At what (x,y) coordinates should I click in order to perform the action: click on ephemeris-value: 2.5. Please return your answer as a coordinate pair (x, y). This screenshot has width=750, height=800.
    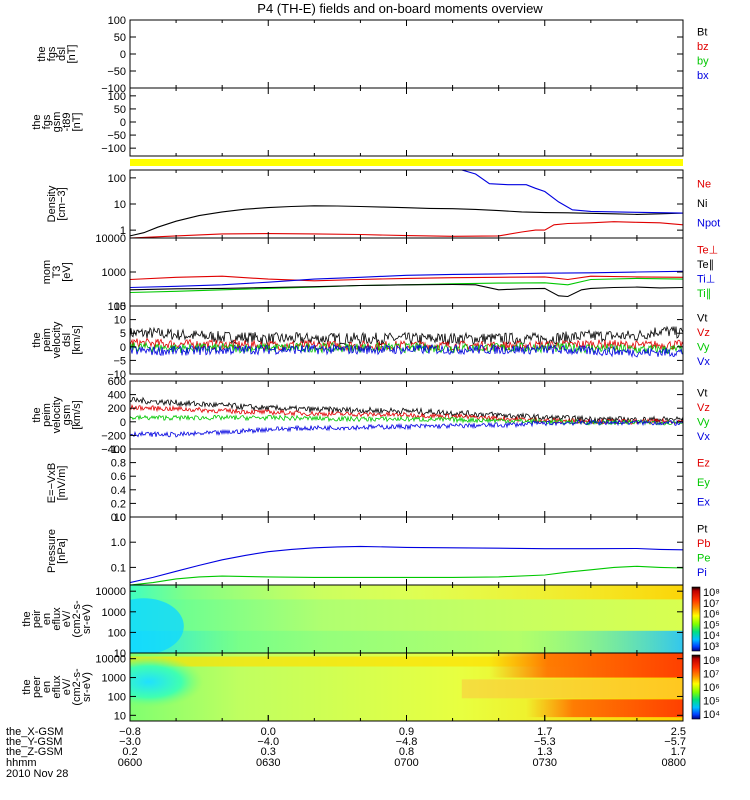
    Looking at the image, I should click on (678, 732).